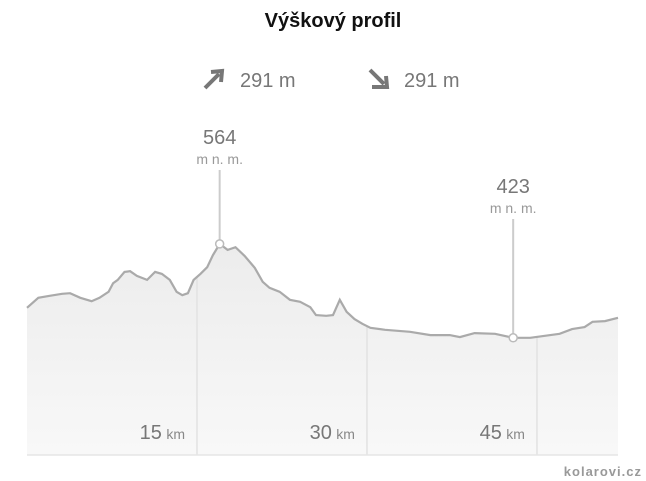  Describe the element at coordinates (321, 433) in the screenshot. I see `x-tick-value: 30` at that location.